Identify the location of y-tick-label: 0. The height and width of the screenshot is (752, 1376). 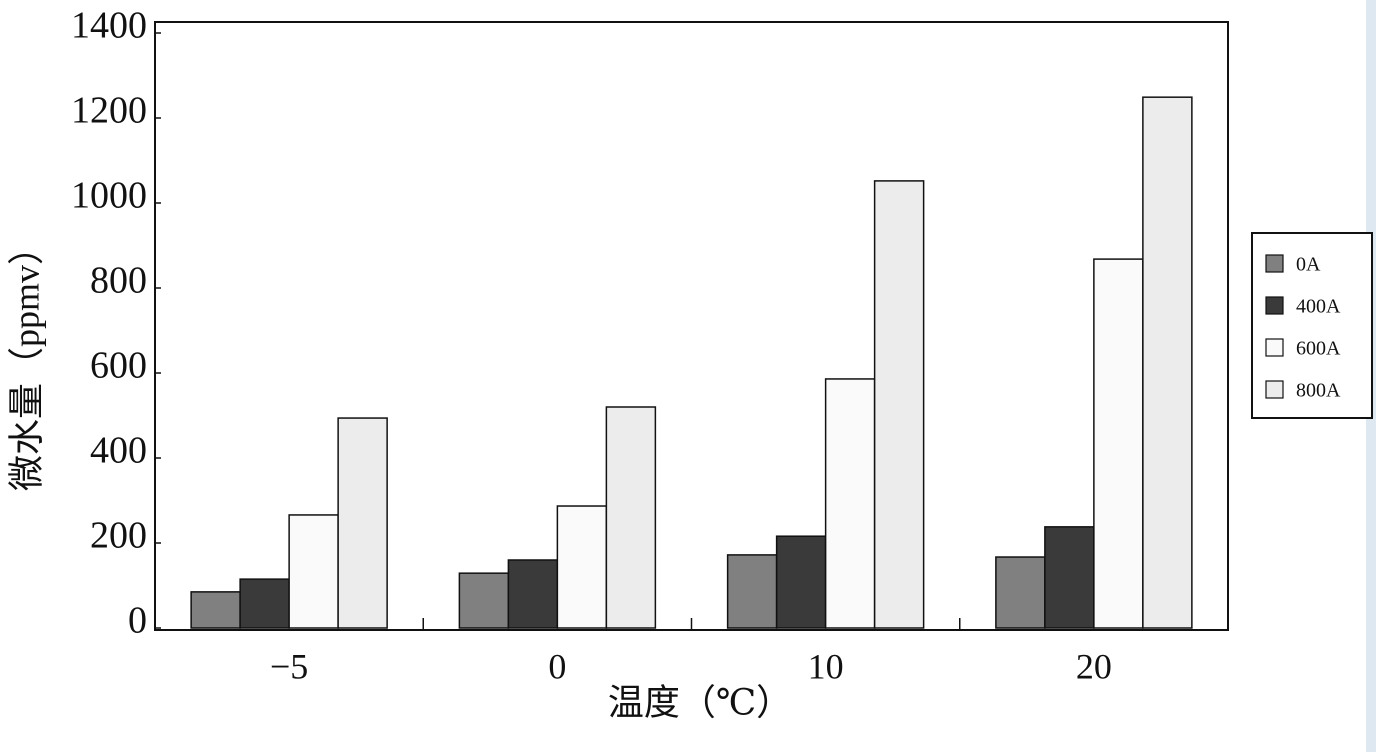
(137, 621).